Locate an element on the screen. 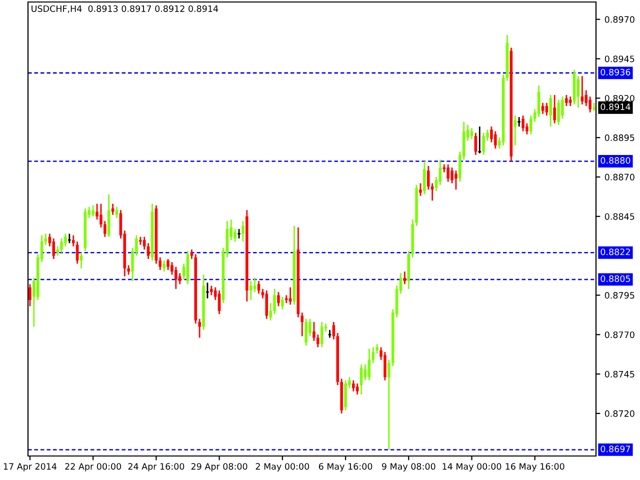 Image resolution: width=640 pixels, height=480 pixels. y-tick-label: 0.8845 is located at coordinates (619, 216).